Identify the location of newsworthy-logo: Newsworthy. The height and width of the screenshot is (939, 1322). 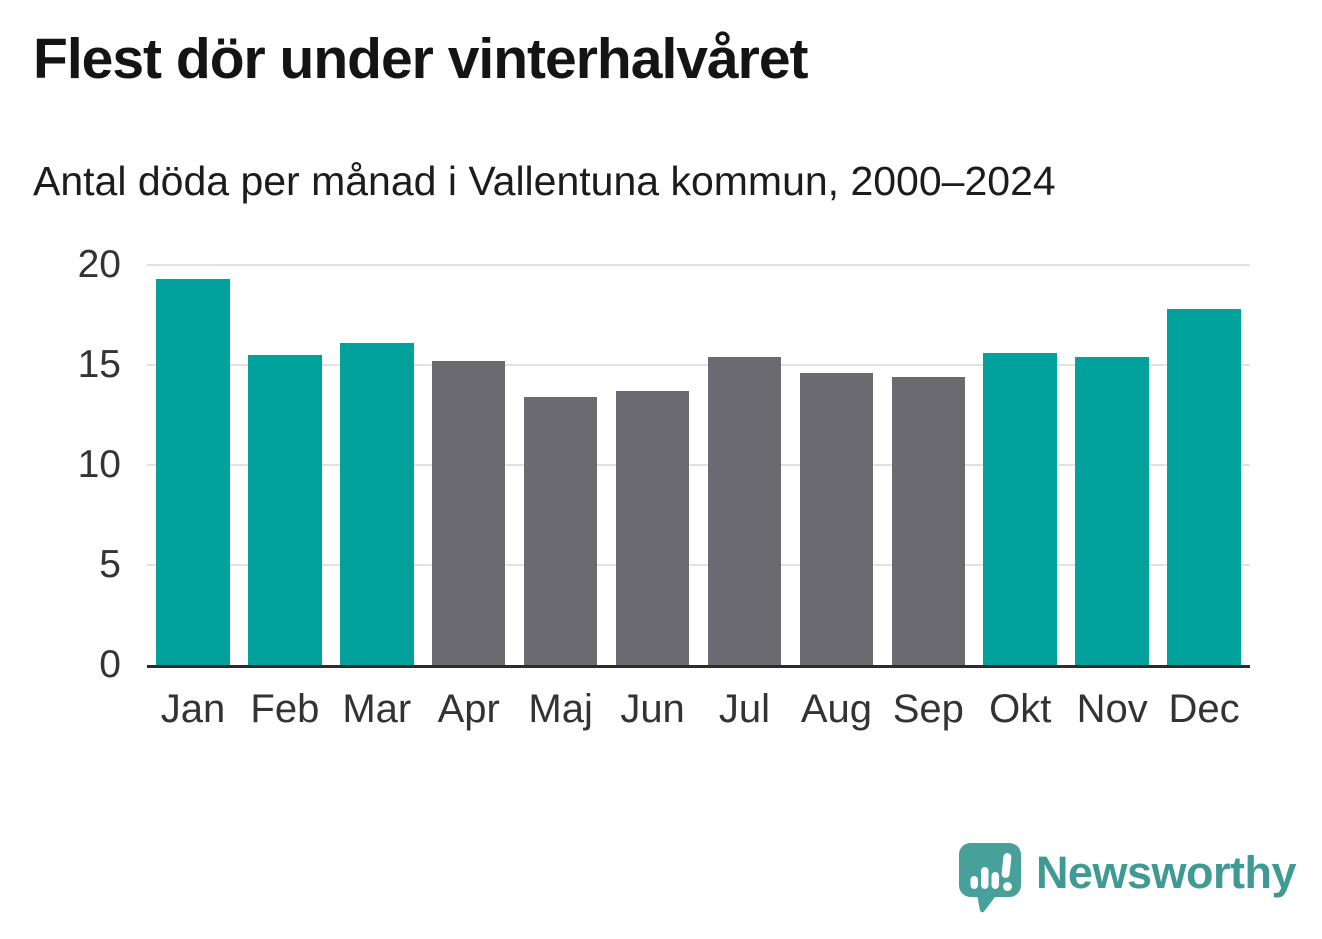
(1127, 877).